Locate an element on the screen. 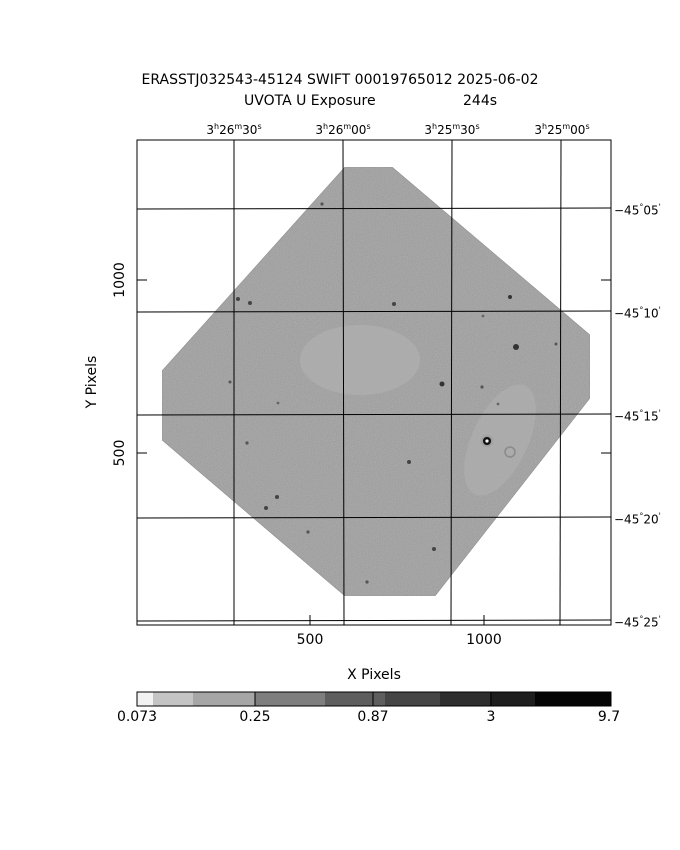 This screenshot has height=850, width=680. y-tick-label: 500 is located at coordinates (120, 453).